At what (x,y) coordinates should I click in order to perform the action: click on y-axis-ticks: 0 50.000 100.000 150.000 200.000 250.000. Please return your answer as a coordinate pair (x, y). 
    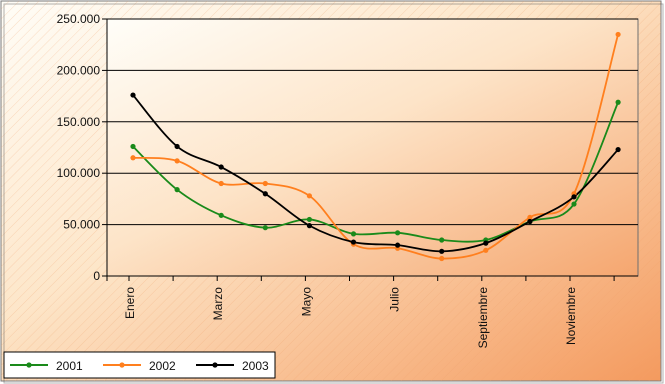
    Looking at the image, I should click on (82, 147).